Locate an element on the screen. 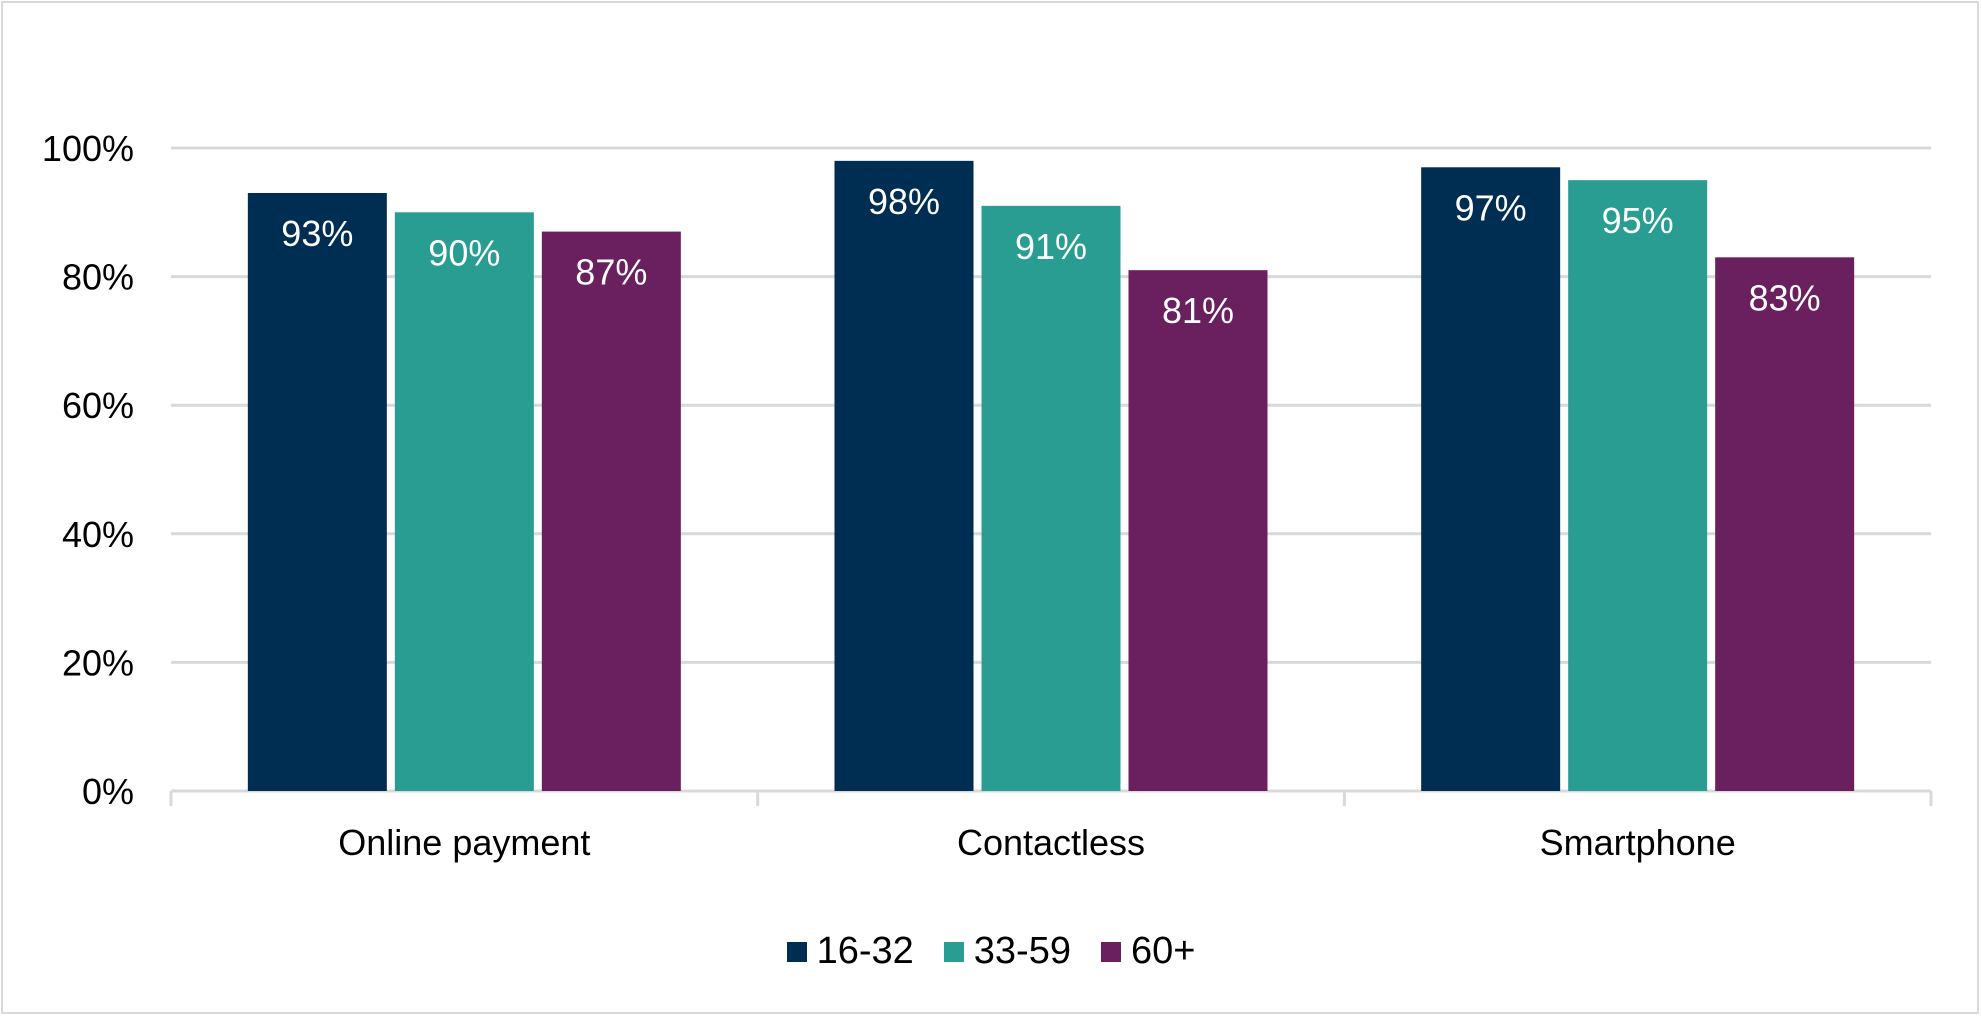  bar-33-59-contactless is located at coordinates (1051, 498).